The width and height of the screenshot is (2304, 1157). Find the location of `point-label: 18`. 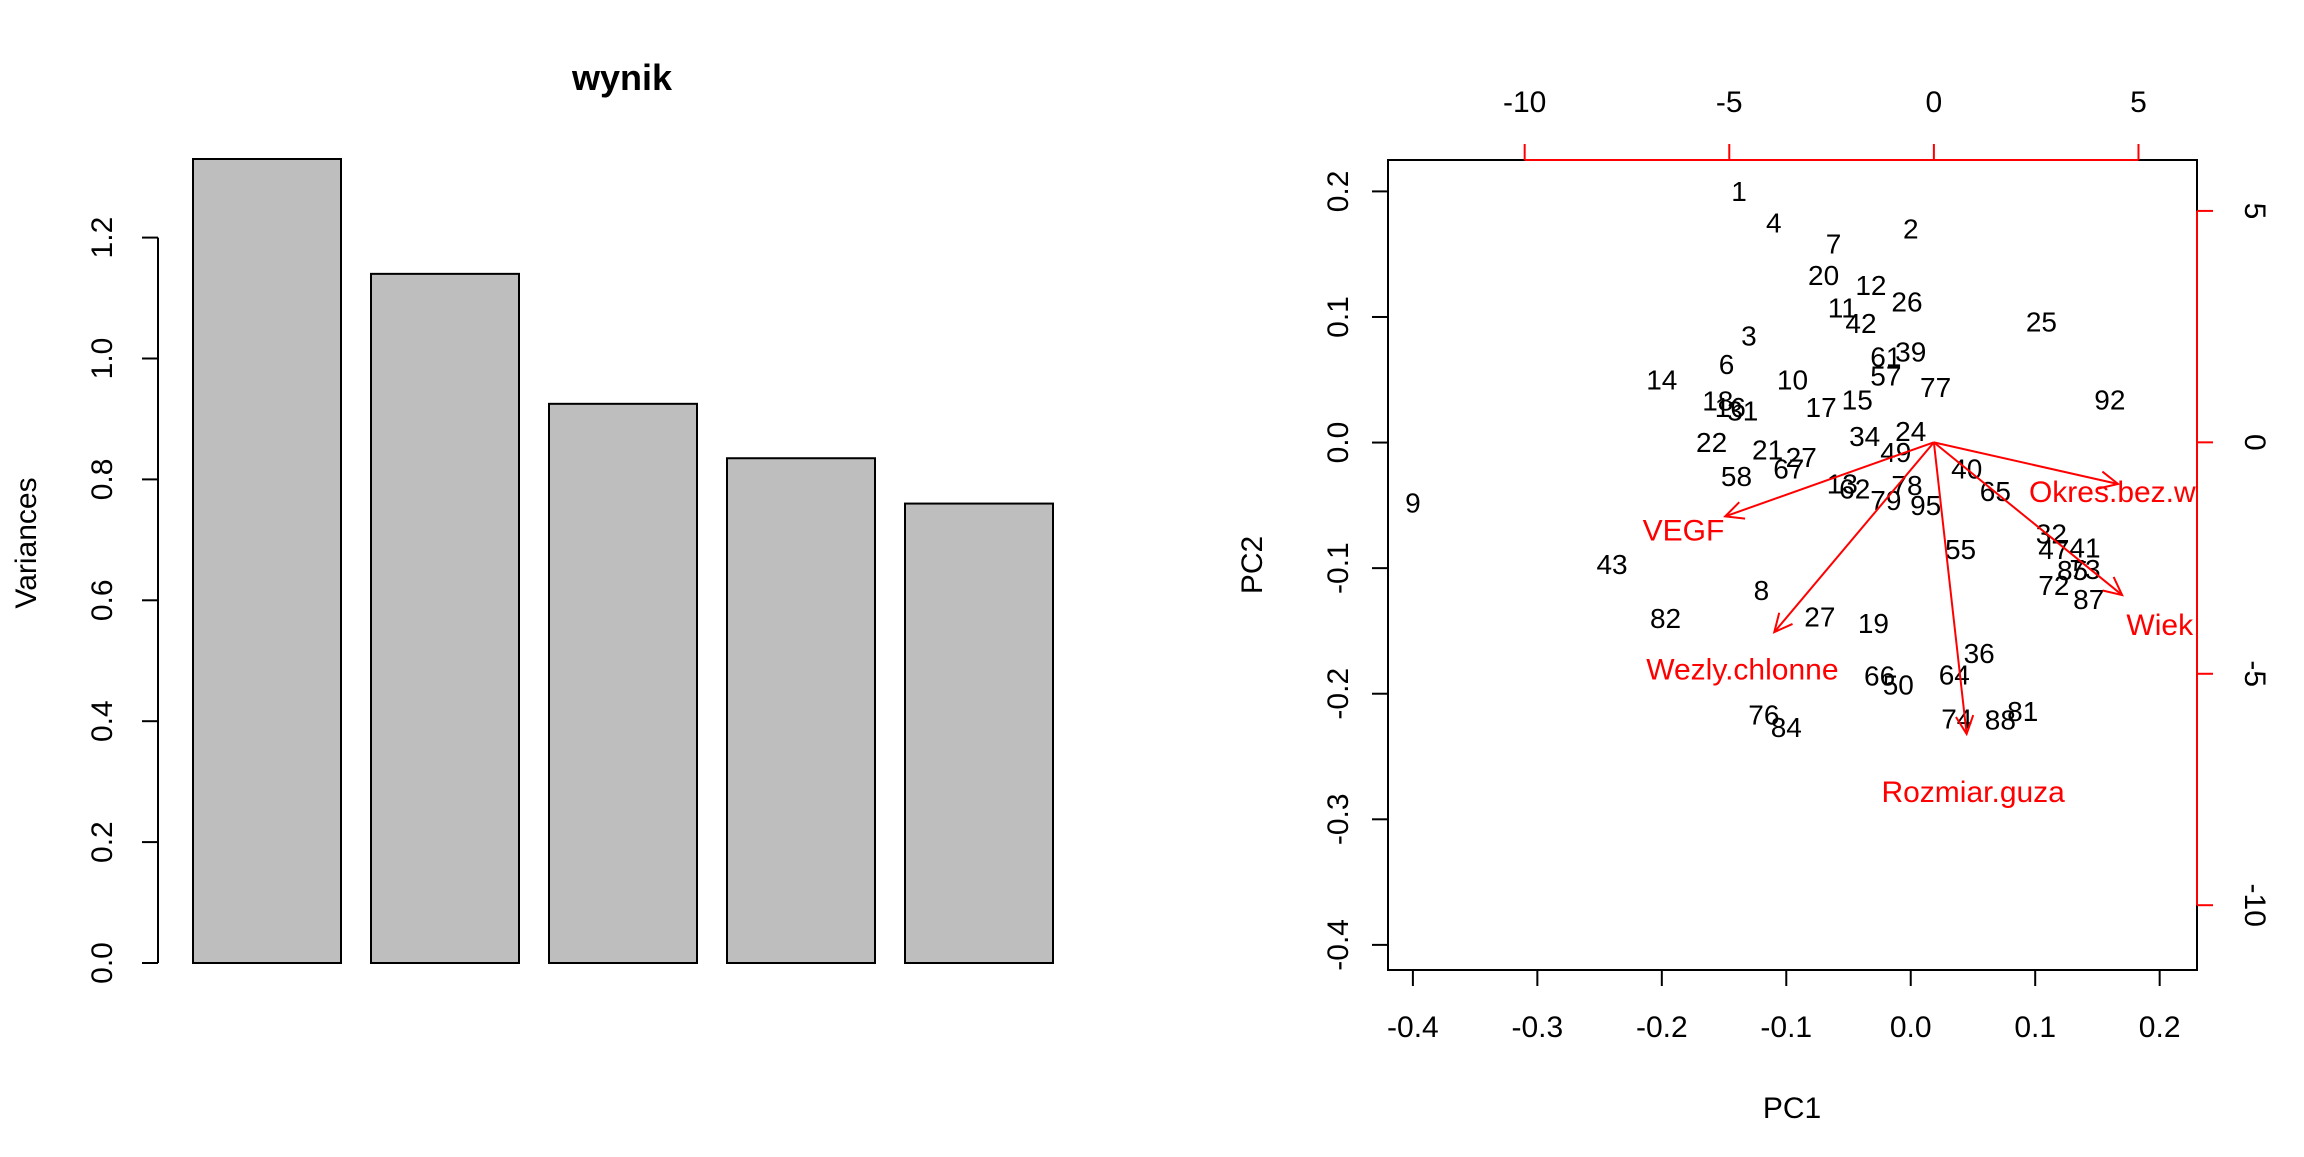

point-label: 18 is located at coordinates (1717, 401).